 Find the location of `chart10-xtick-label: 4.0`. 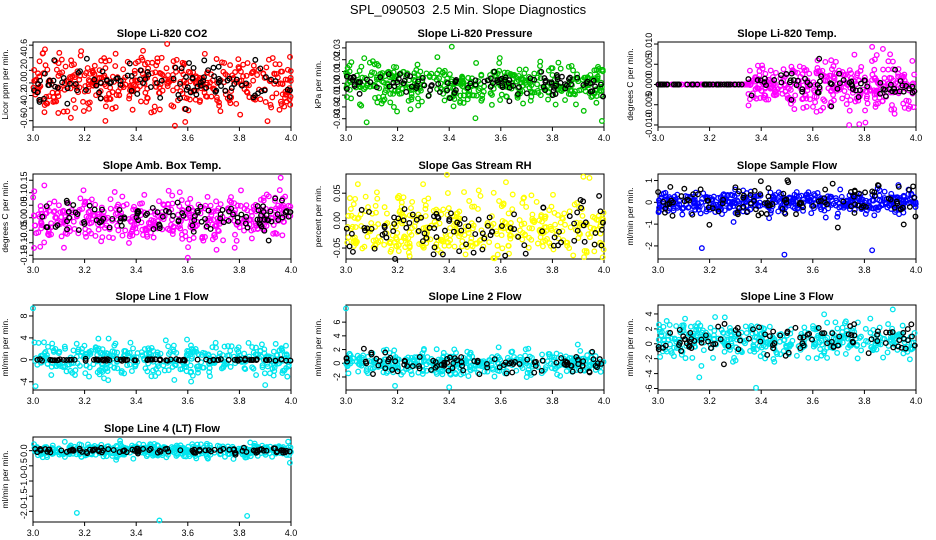

chart10-xtick-label: 4.0 is located at coordinates (291, 533).